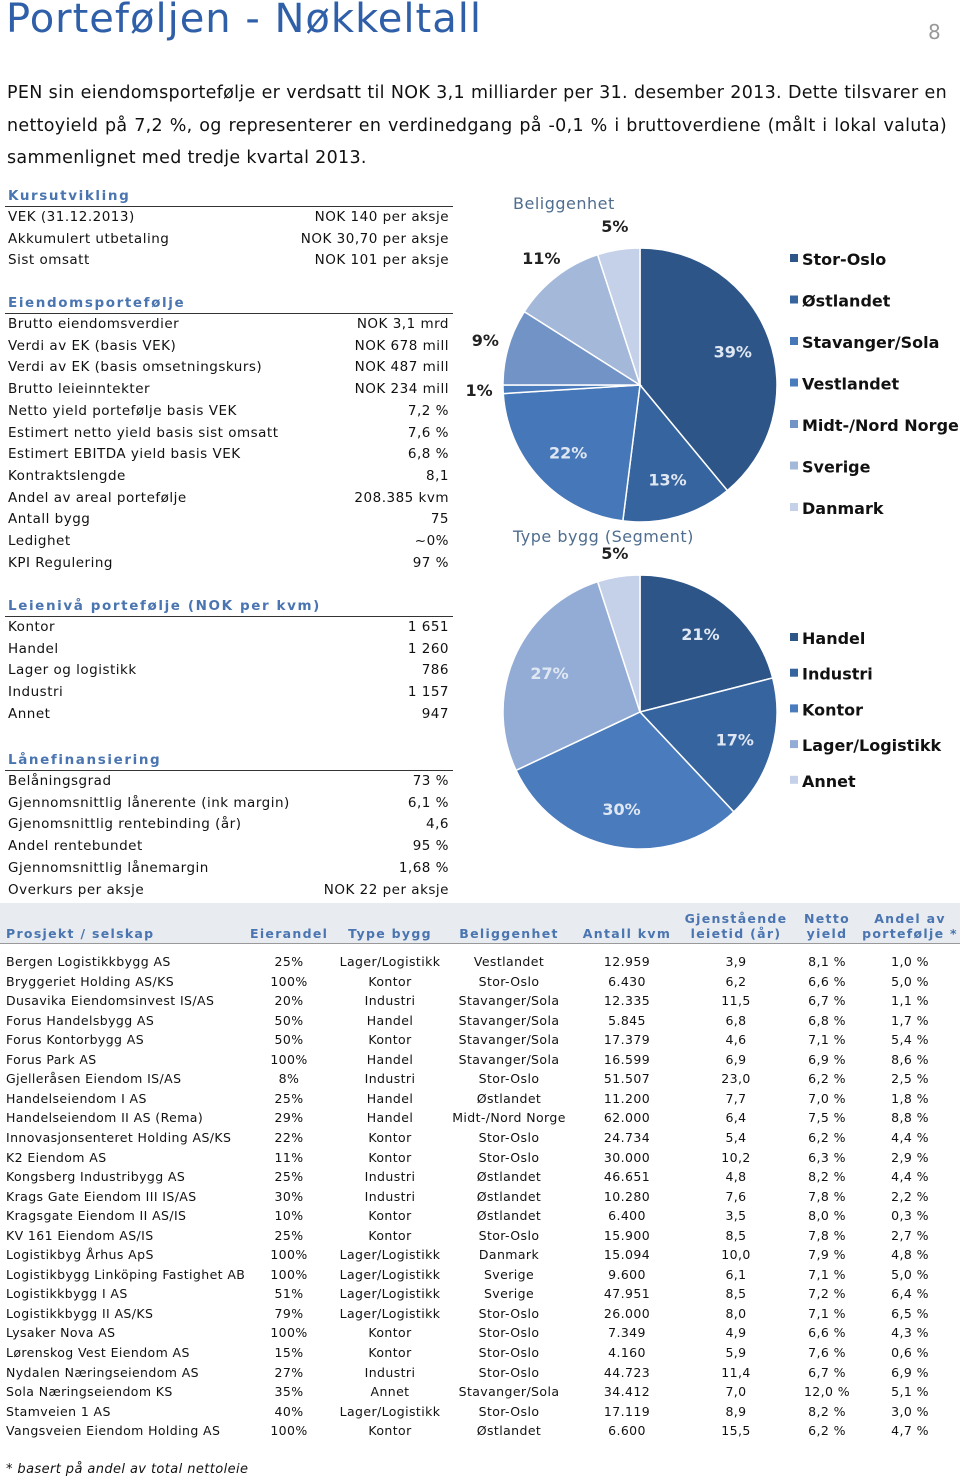 The image size is (960, 1481). Describe the element at coordinates (736, 1118) in the screenshot. I see `table-cell: 6,4` at that location.